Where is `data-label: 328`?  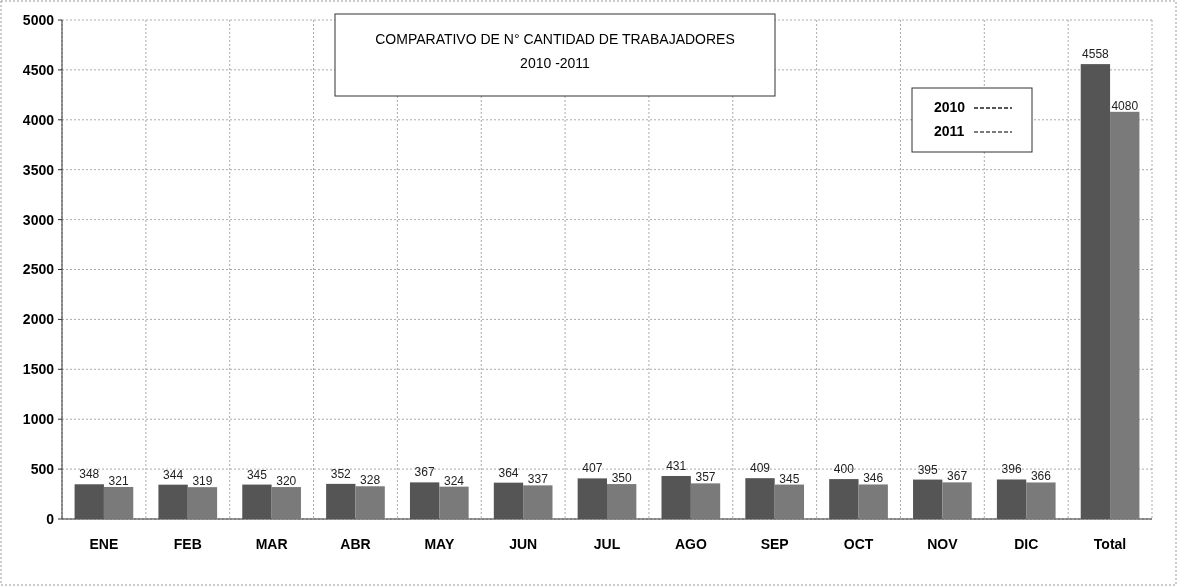 data-label: 328 is located at coordinates (370, 480).